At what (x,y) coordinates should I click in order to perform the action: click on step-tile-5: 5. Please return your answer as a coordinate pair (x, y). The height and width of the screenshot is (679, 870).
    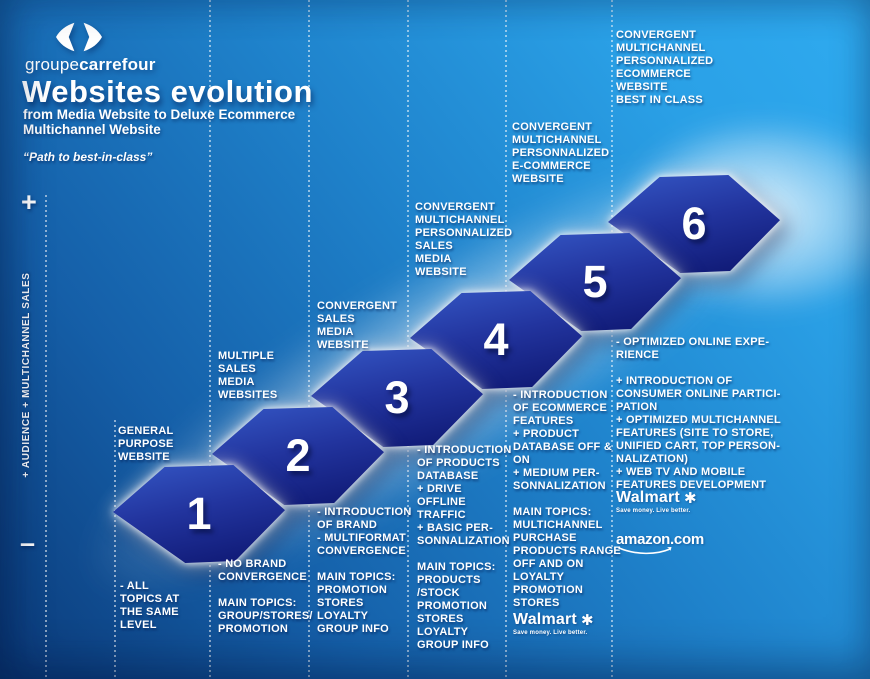
    Looking at the image, I should click on (595, 282).